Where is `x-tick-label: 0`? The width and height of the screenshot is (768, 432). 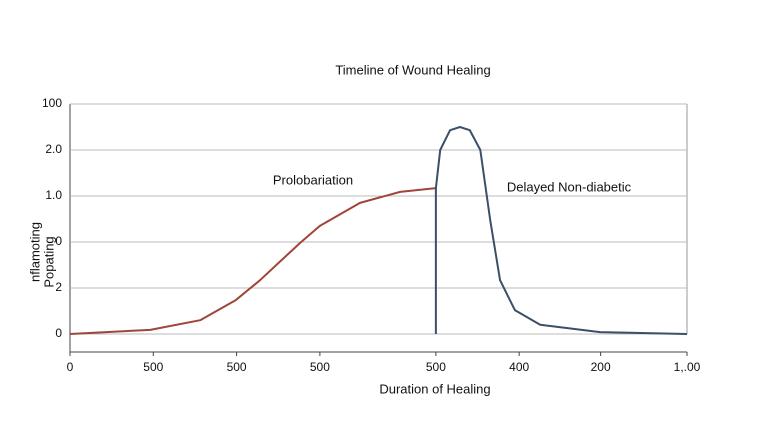 x-tick-label: 0 is located at coordinates (70, 367).